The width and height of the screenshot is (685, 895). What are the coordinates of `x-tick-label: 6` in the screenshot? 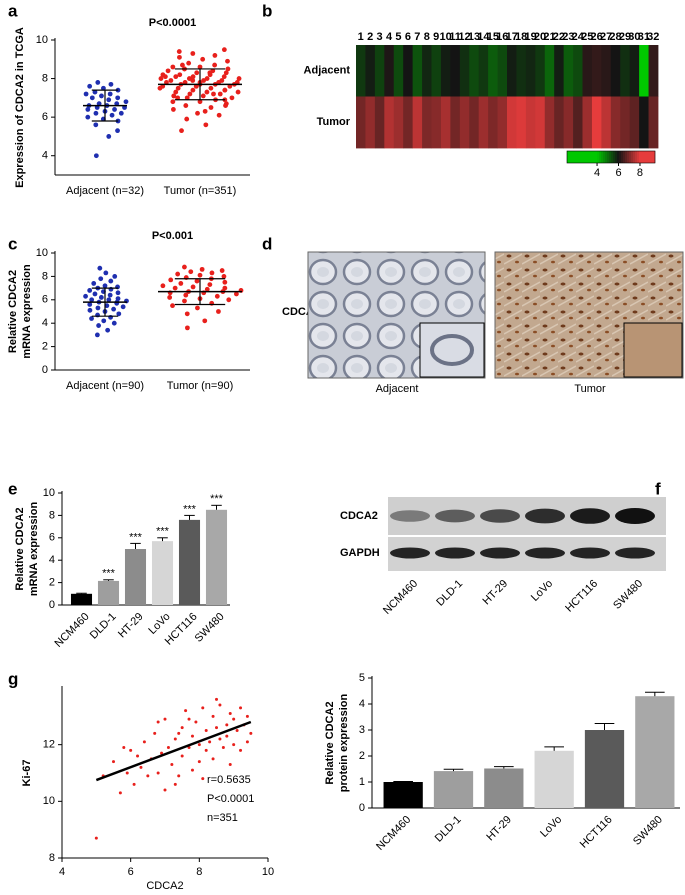 It's located at (131, 872).